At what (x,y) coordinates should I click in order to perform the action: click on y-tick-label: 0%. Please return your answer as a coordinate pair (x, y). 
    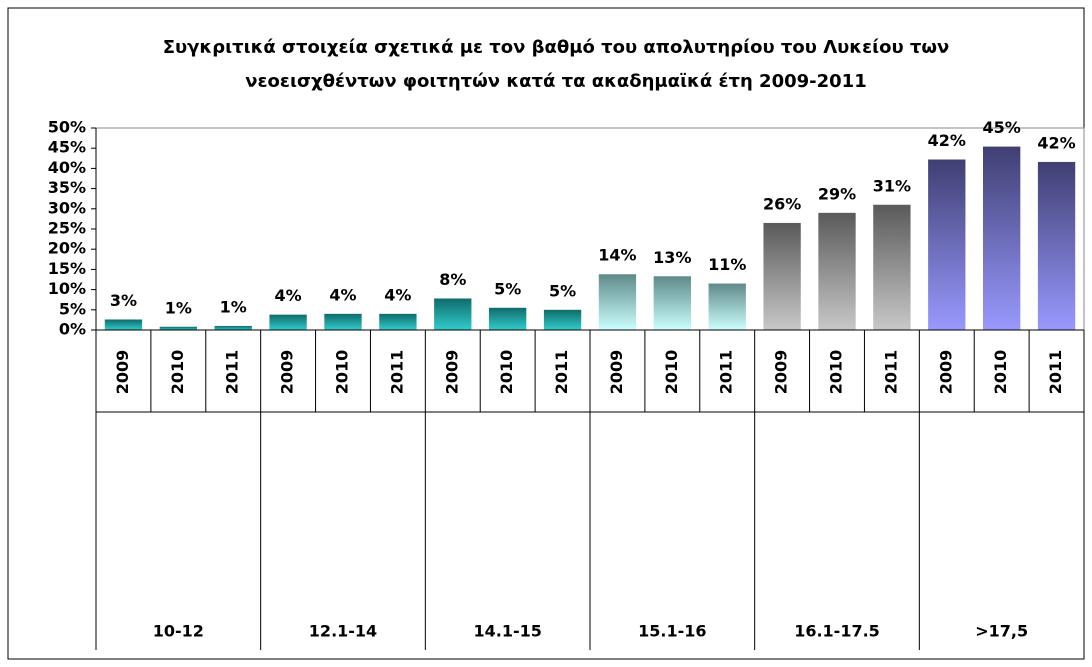
    Looking at the image, I should click on (72, 329).